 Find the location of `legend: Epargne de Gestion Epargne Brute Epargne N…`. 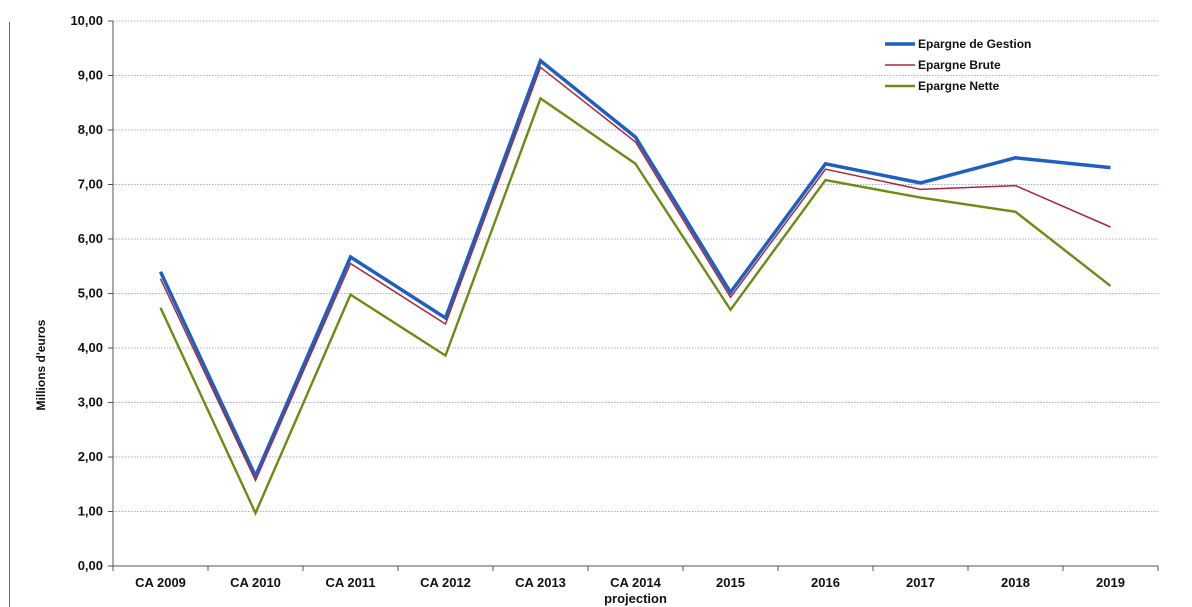

legend: Epargne de Gestion Epargne Brute Epargne N… is located at coordinates (958, 65).